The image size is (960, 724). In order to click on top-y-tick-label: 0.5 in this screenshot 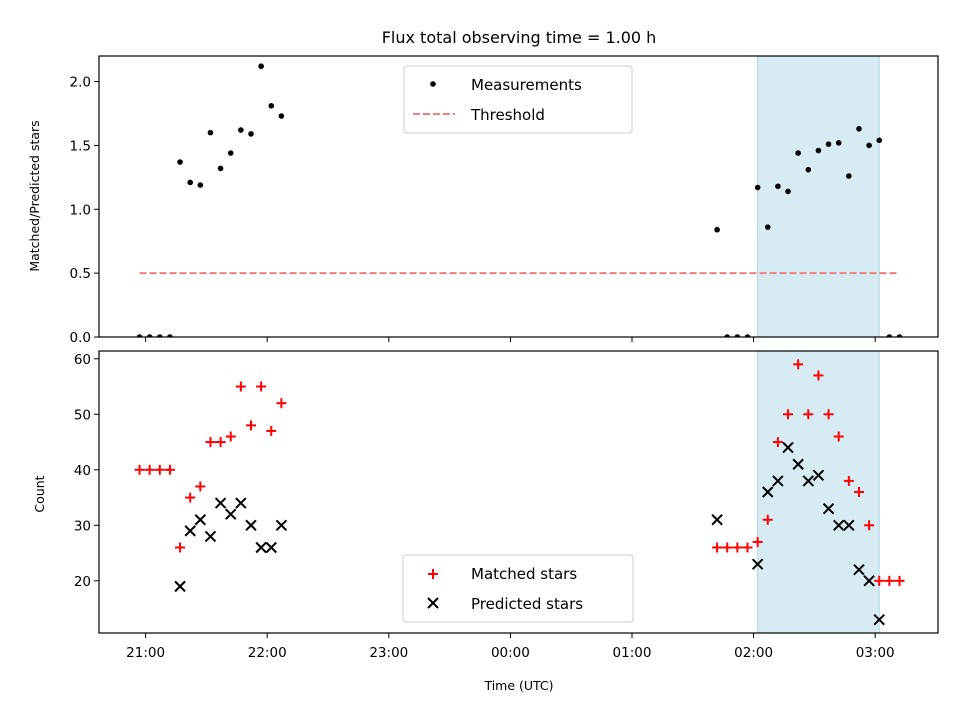, I will do `click(80, 274)`.